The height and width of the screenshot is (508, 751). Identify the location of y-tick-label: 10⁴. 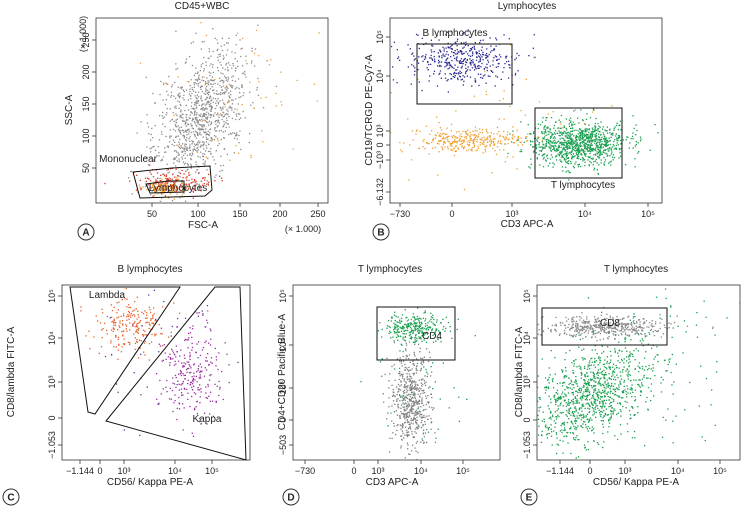
(283, 345).